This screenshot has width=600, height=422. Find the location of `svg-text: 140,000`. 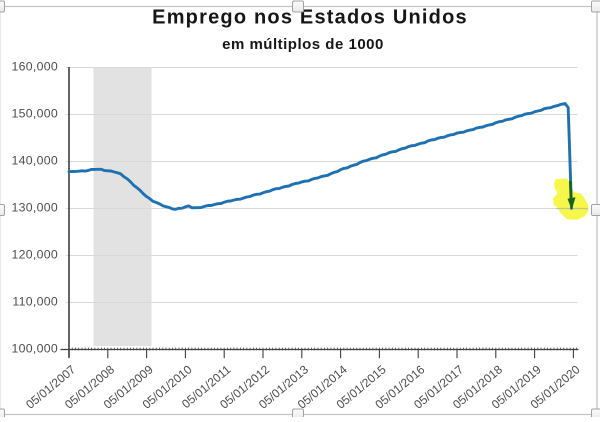

svg-text: 140,000 is located at coordinates (34, 161).